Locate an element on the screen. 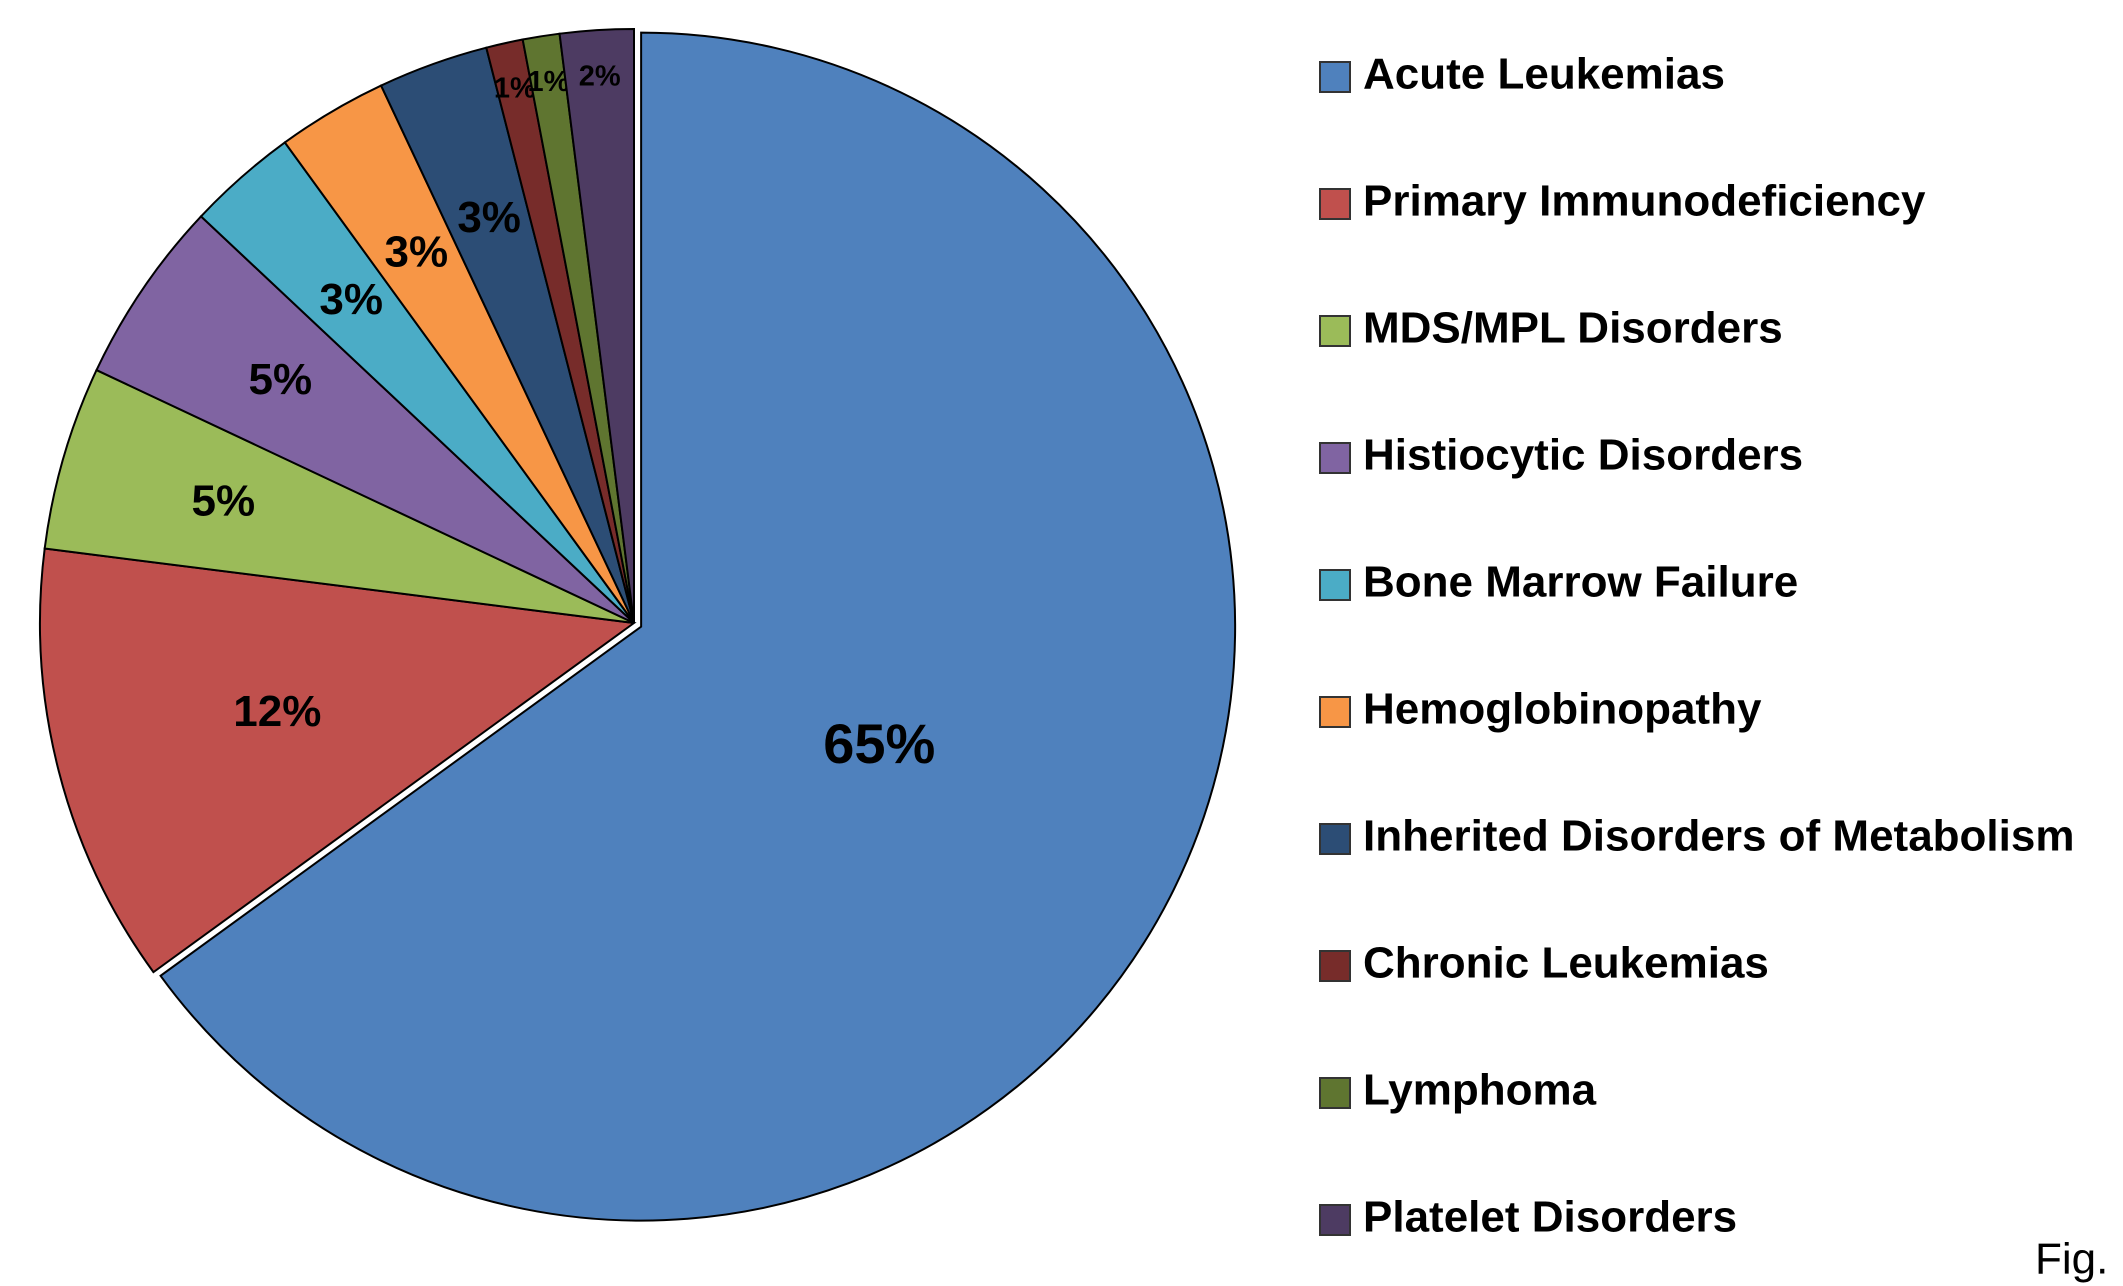  legend-label: Histiocytic Disorders is located at coordinates (1583, 455).